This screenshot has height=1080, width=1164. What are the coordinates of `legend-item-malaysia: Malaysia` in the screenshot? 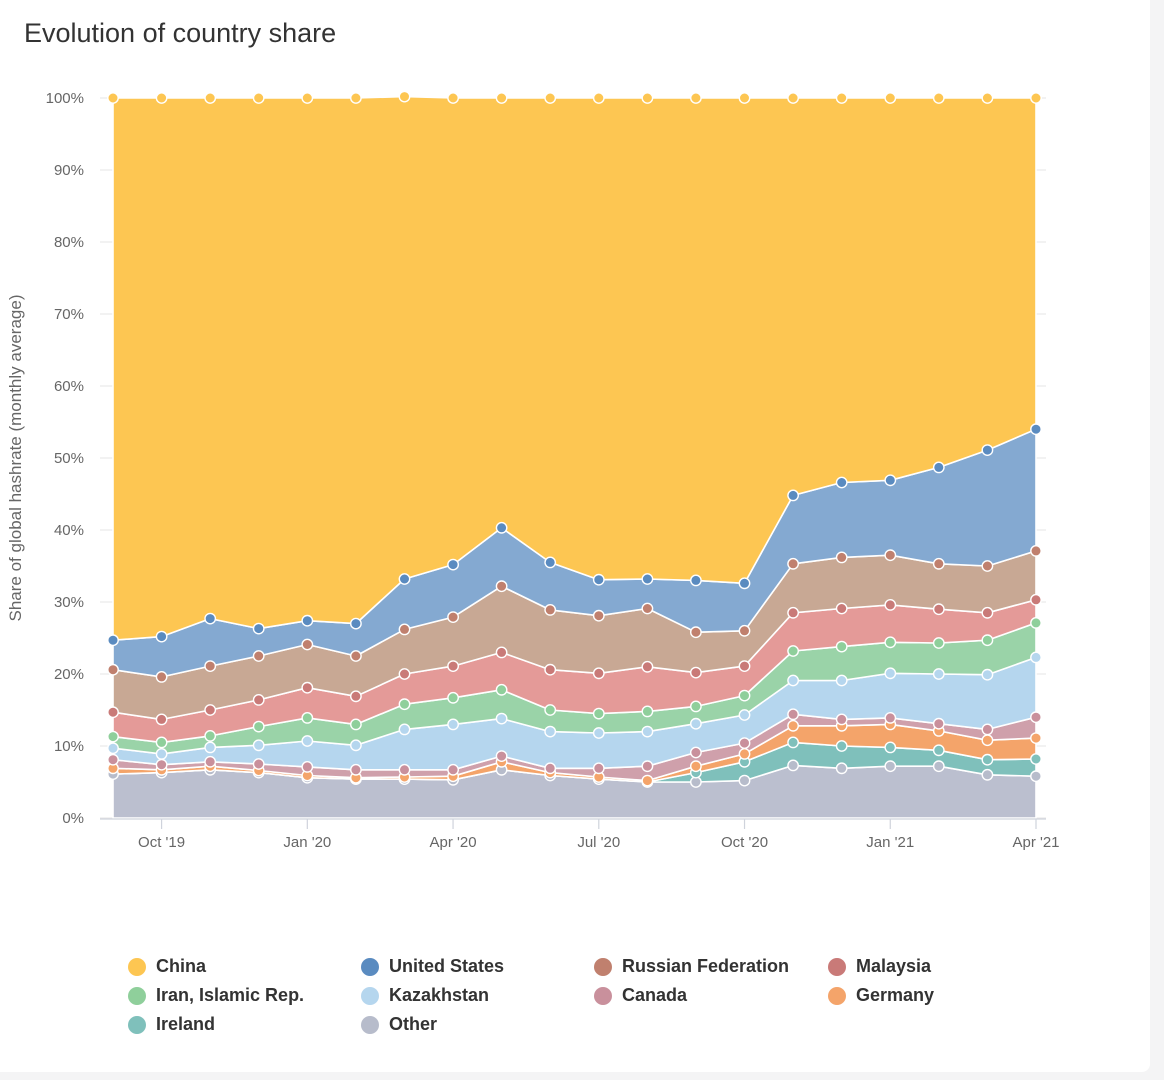 It's located at (879, 966).